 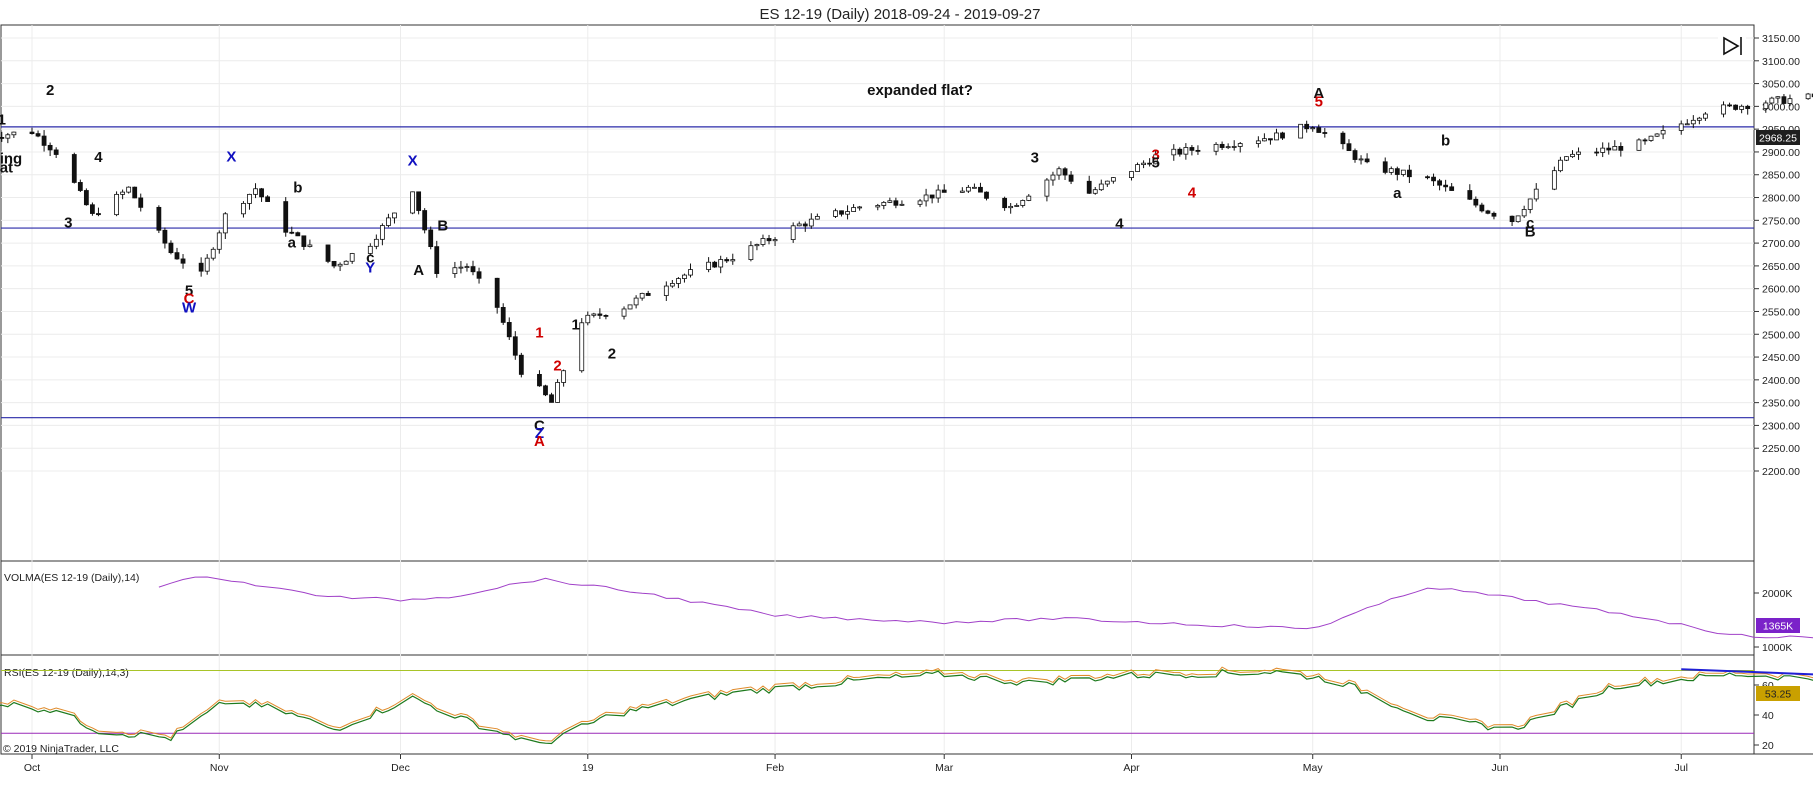 I want to click on volma-tick-1000k: 1000K, so click(x=1777, y=648).